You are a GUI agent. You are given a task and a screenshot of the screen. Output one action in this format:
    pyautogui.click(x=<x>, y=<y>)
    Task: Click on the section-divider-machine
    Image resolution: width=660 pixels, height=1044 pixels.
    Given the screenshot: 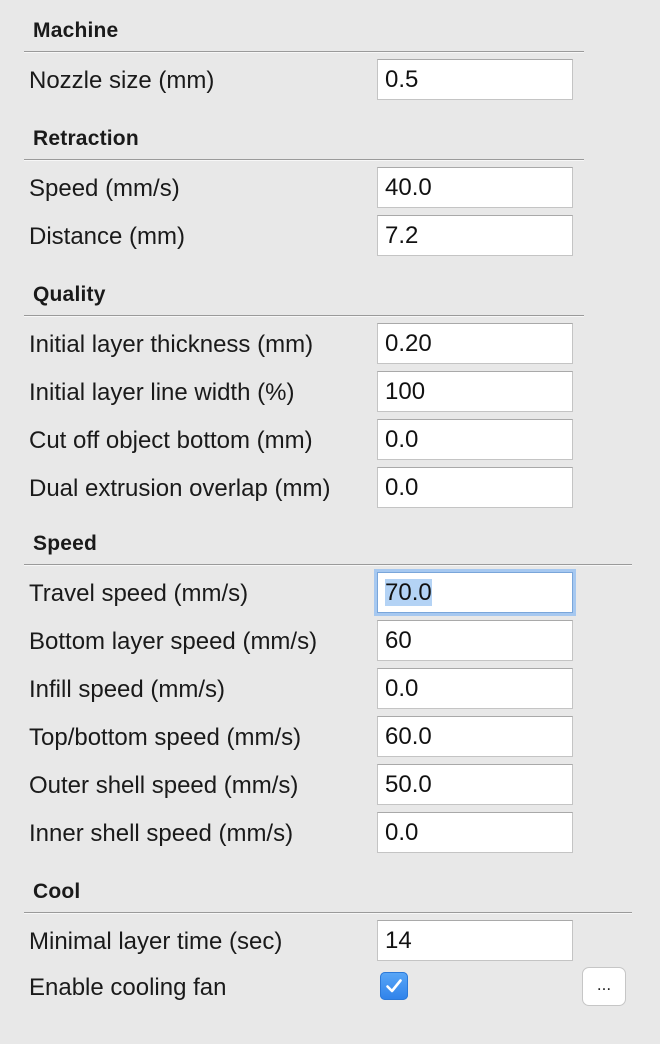 What is the action you would take?
    pyautogui.click(x=304, y=52)
    